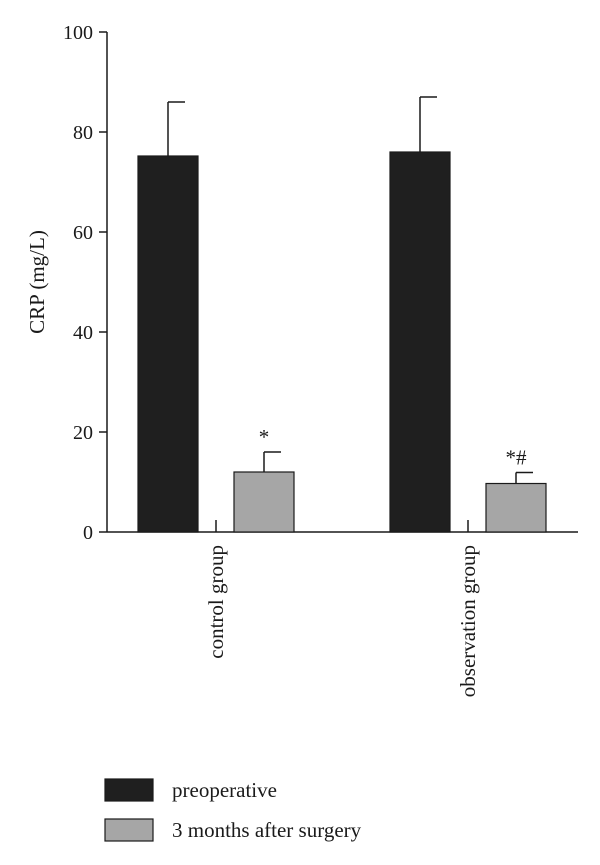  I want to click on x-tick-label: observation group, so click(468, 621).